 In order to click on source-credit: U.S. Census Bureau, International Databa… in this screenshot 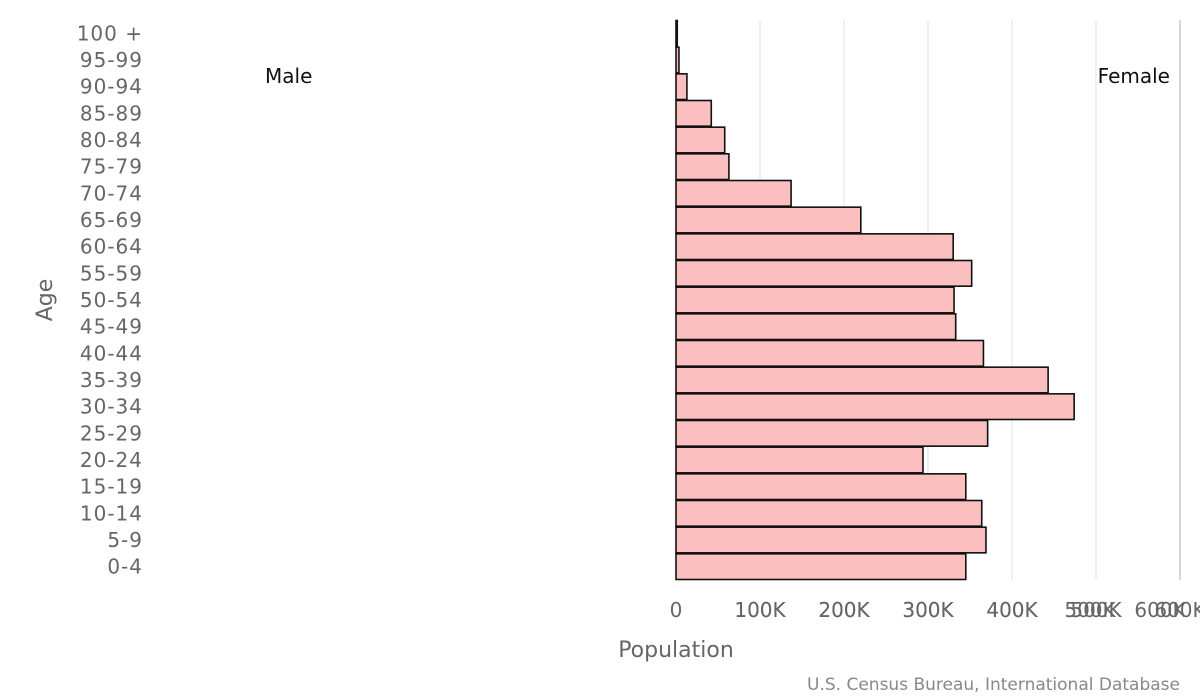, I will do `click(993, 685)`.